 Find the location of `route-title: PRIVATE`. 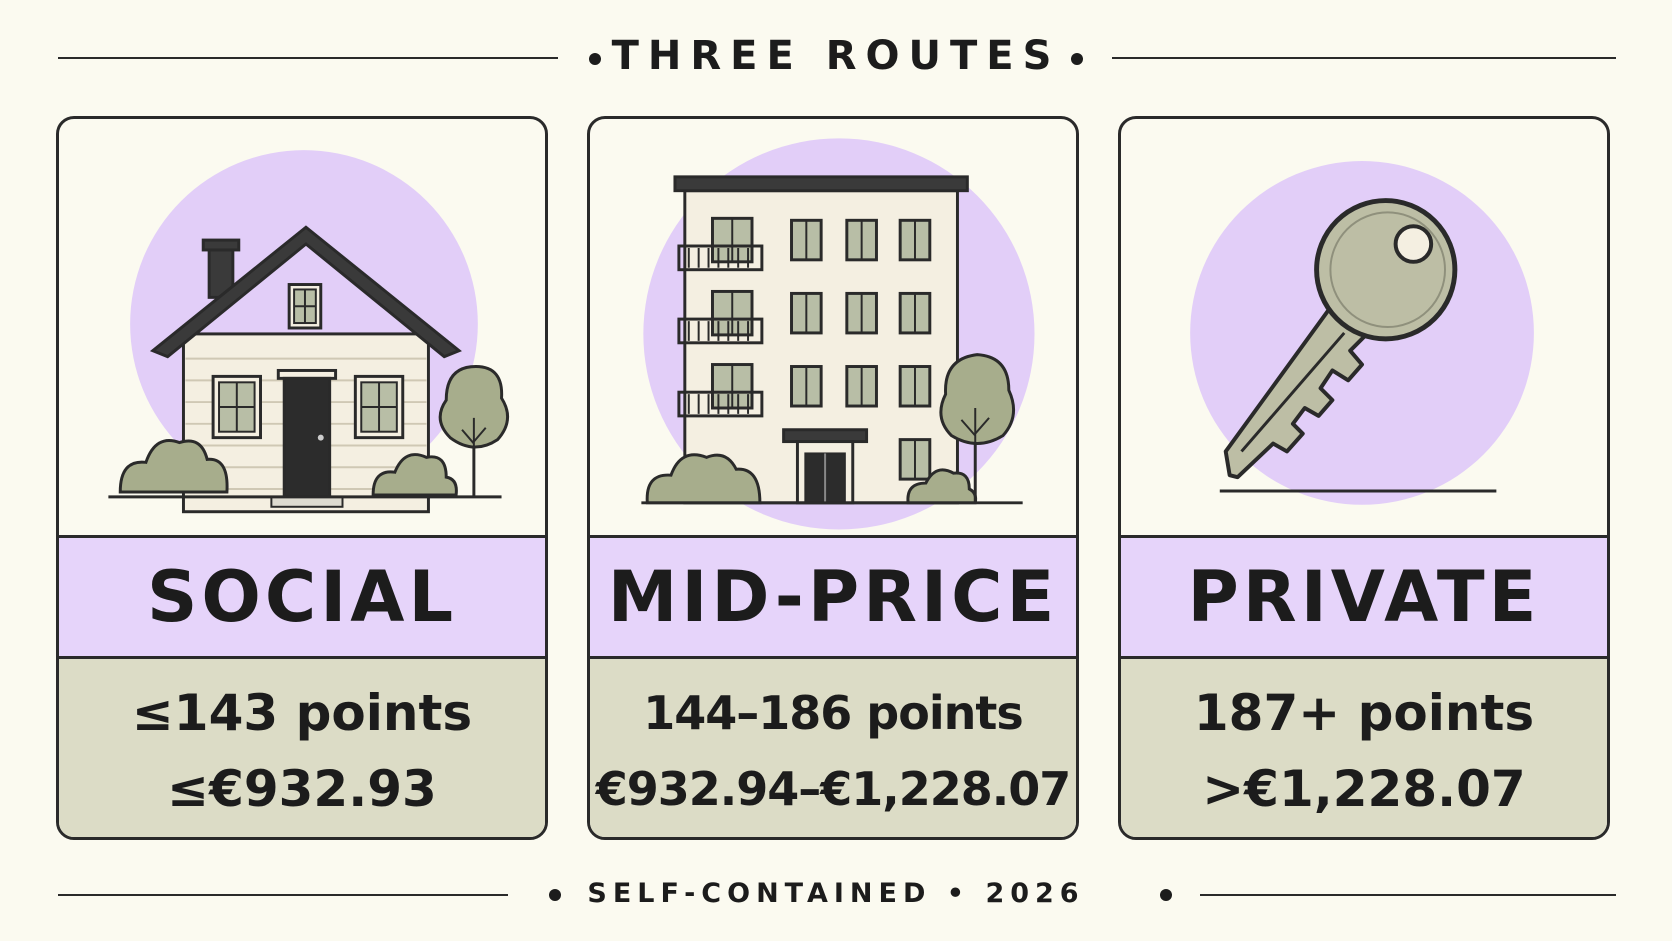

route-title: PRIVATE is located at coordinates (1364, 597).